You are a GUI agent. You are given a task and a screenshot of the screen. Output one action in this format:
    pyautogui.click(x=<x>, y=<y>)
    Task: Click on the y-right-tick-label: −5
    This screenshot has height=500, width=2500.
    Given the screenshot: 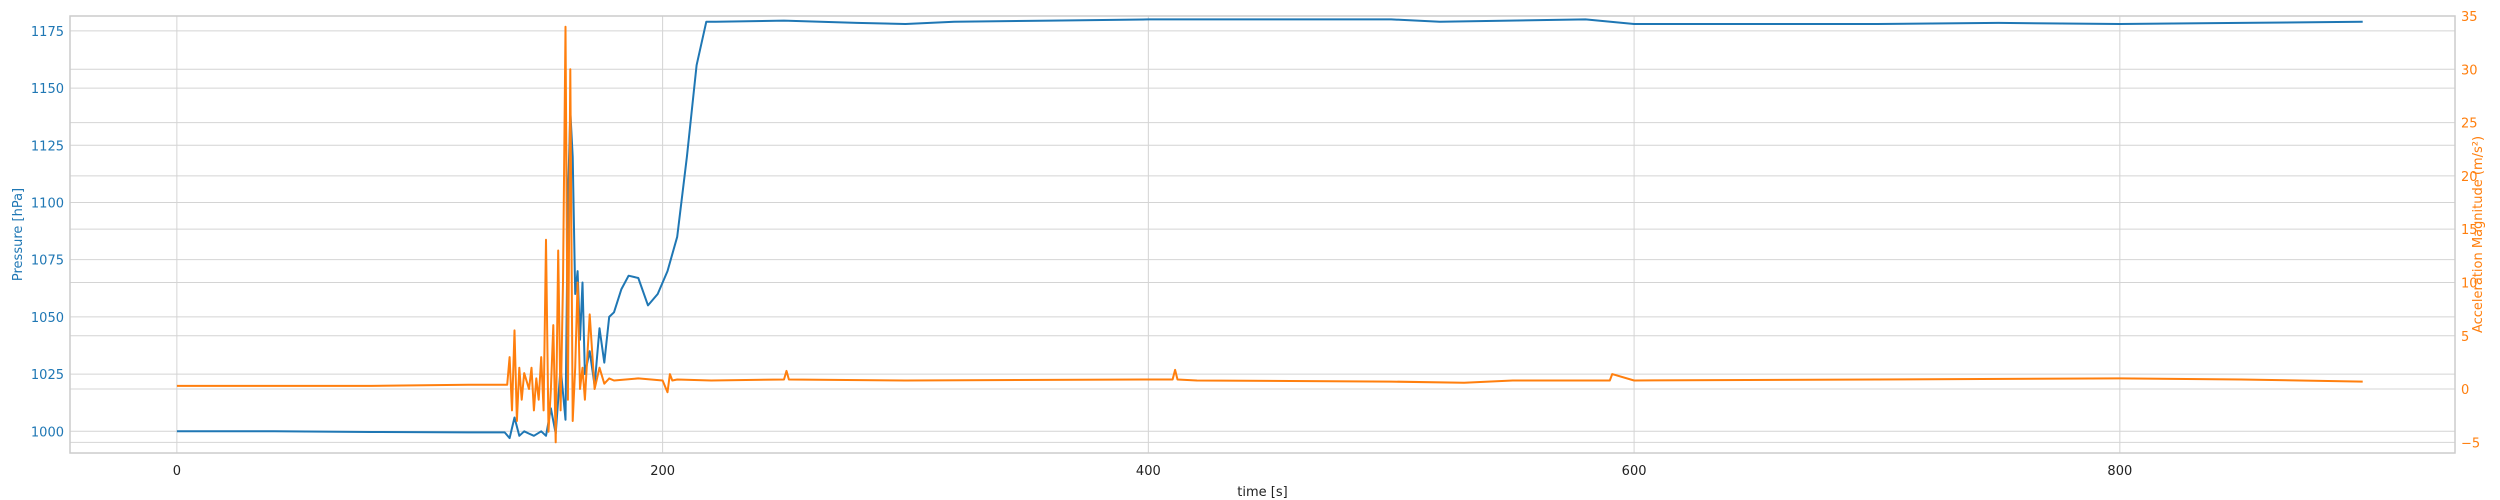 What is the action you would take?
    pyautogui.click(x=2470, y=443)
    